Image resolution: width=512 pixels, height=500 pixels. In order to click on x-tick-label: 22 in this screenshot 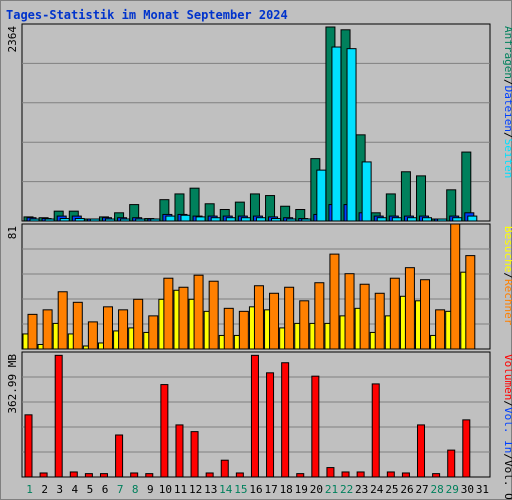, I will do `click(346, 489)`.